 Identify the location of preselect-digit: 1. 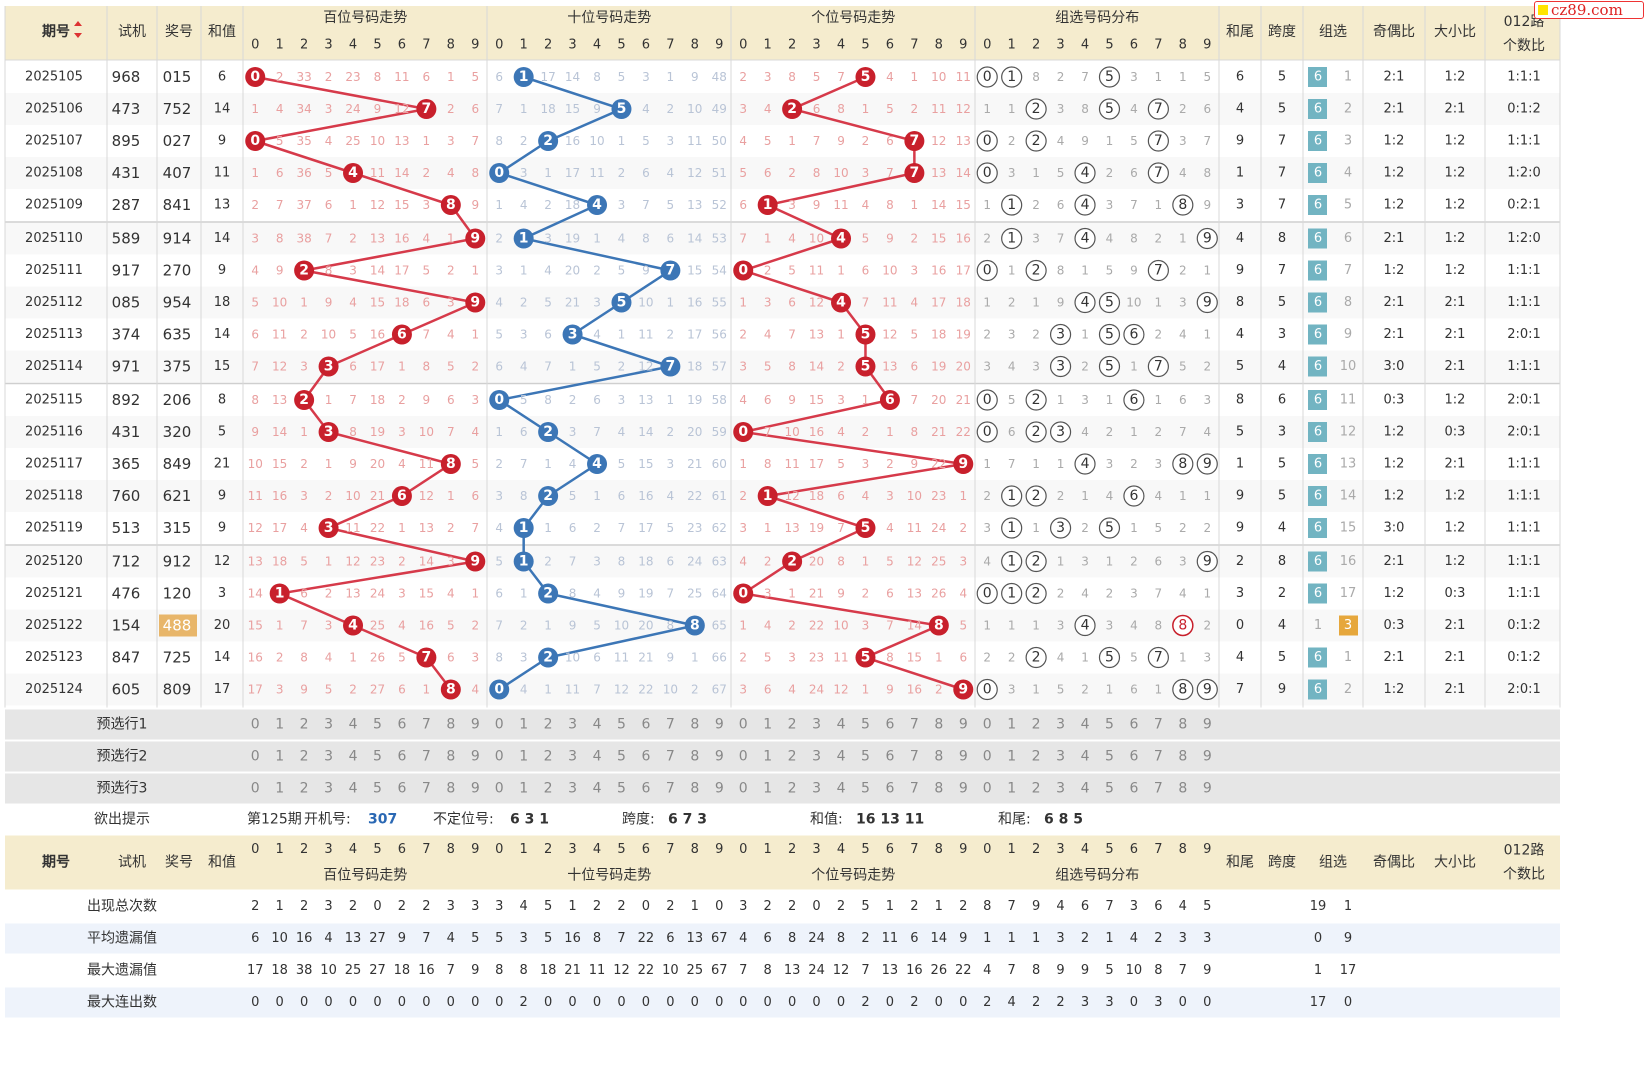
(279, 789).